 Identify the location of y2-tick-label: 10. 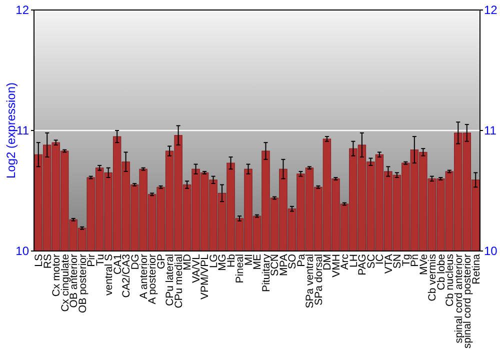
(491, 251).